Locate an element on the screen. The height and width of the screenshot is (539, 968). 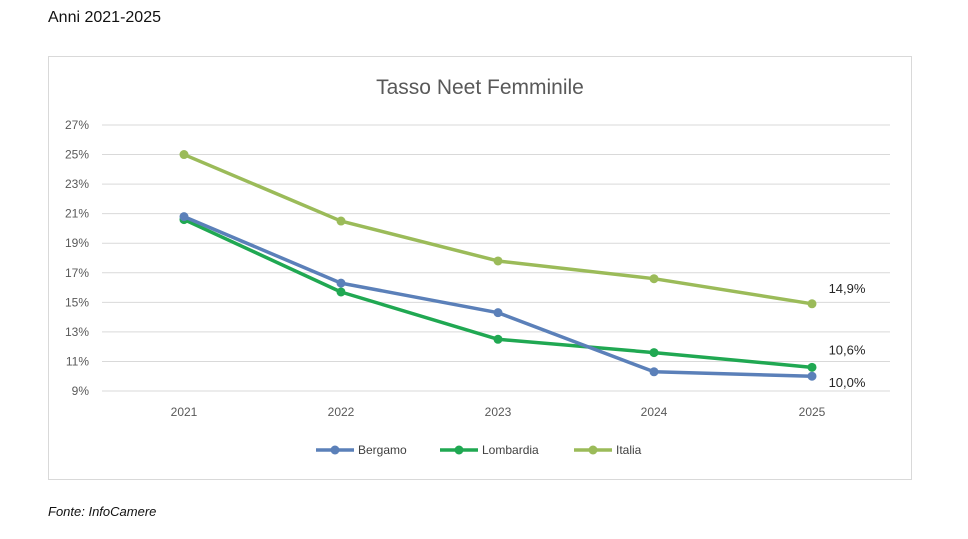
x-tick-label: 2021 is located at coordinates (184, 412).